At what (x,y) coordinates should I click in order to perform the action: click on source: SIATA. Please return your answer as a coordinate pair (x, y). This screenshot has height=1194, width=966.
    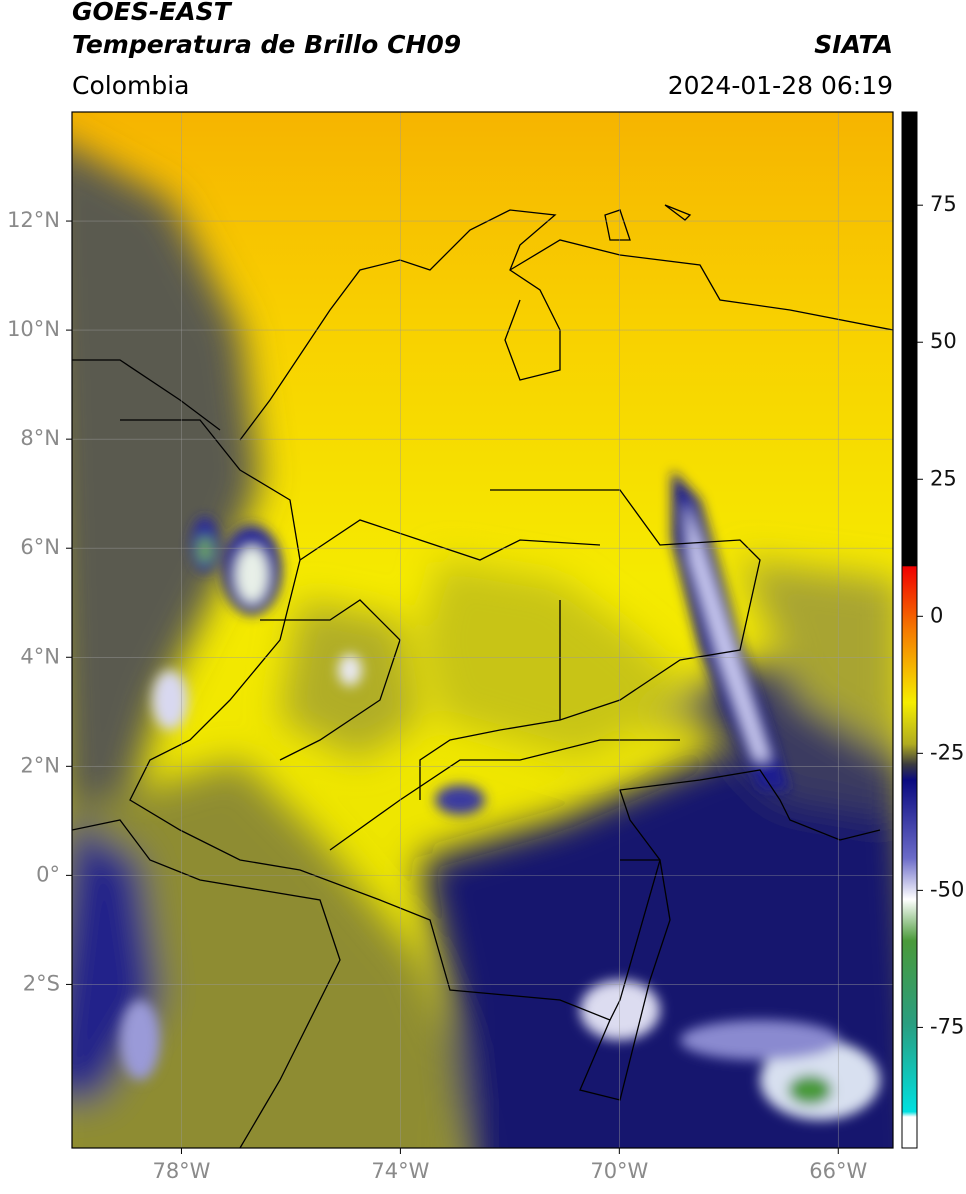
    Looking at the image, I should click on (853, 44).